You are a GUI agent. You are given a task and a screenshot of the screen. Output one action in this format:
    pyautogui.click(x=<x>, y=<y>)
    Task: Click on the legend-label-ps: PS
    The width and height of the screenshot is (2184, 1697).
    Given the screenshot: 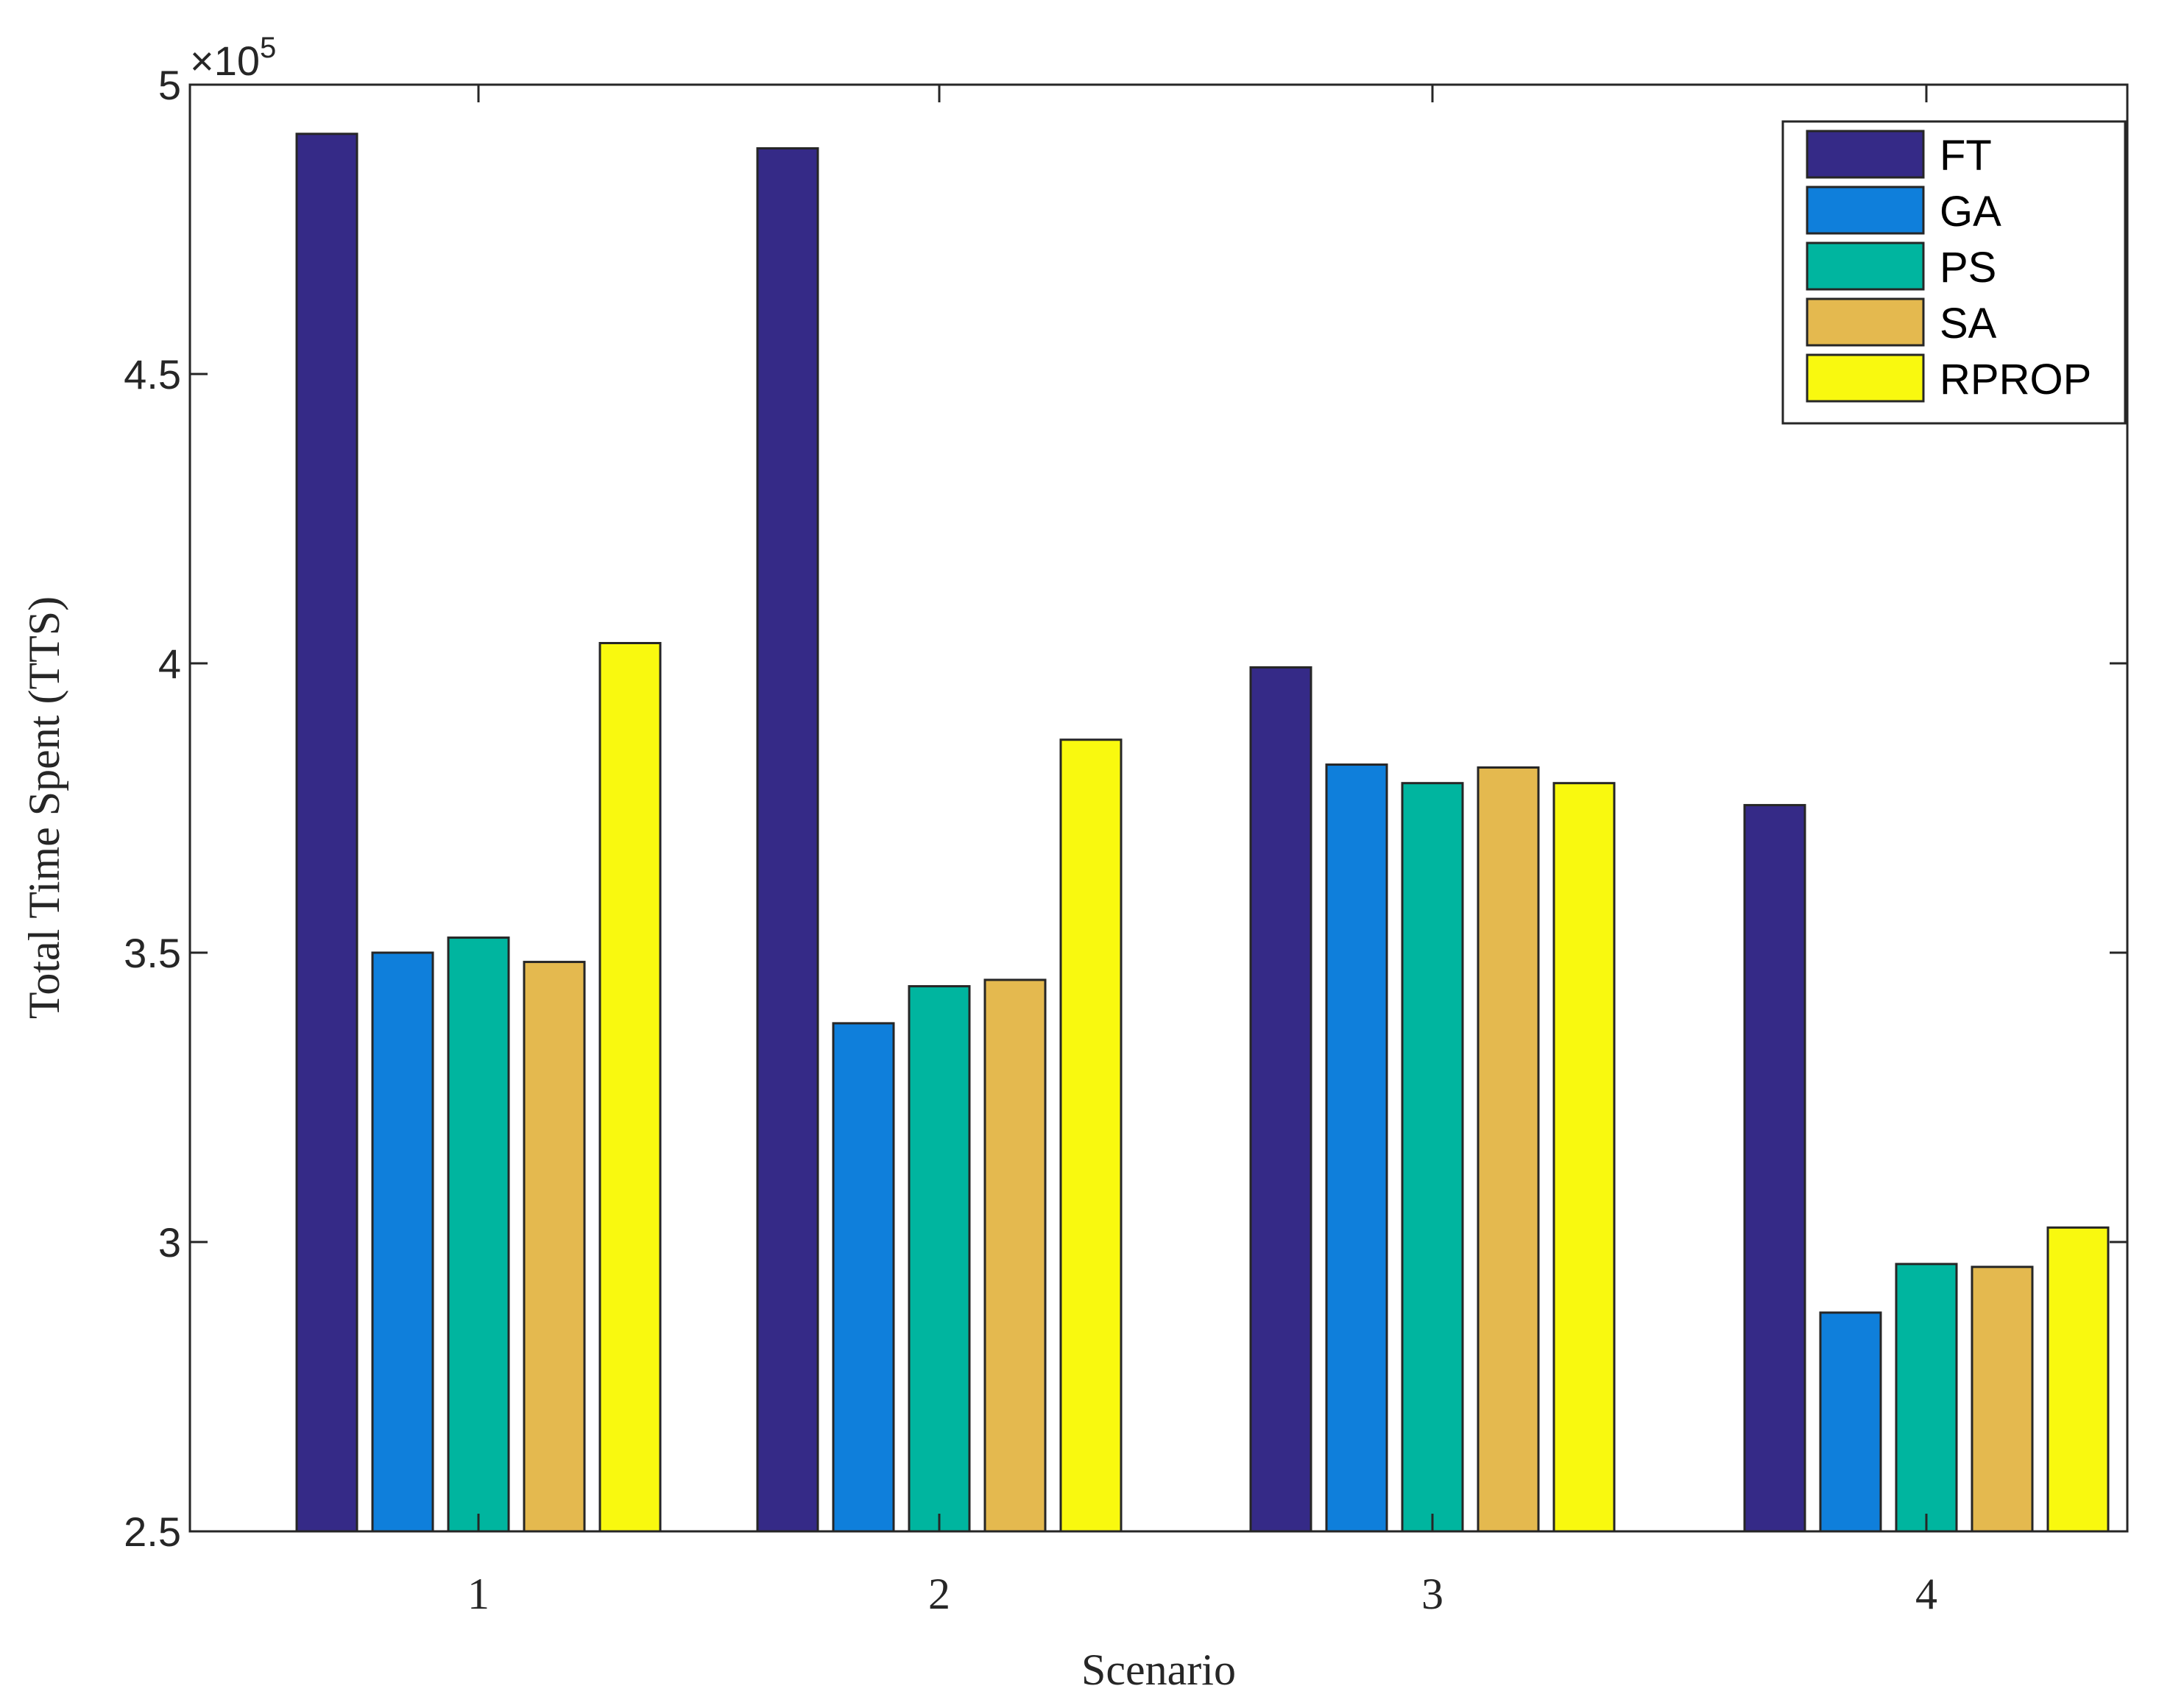 What is the action you would take?
    pyautogui.click(x=1968, y=268)
    